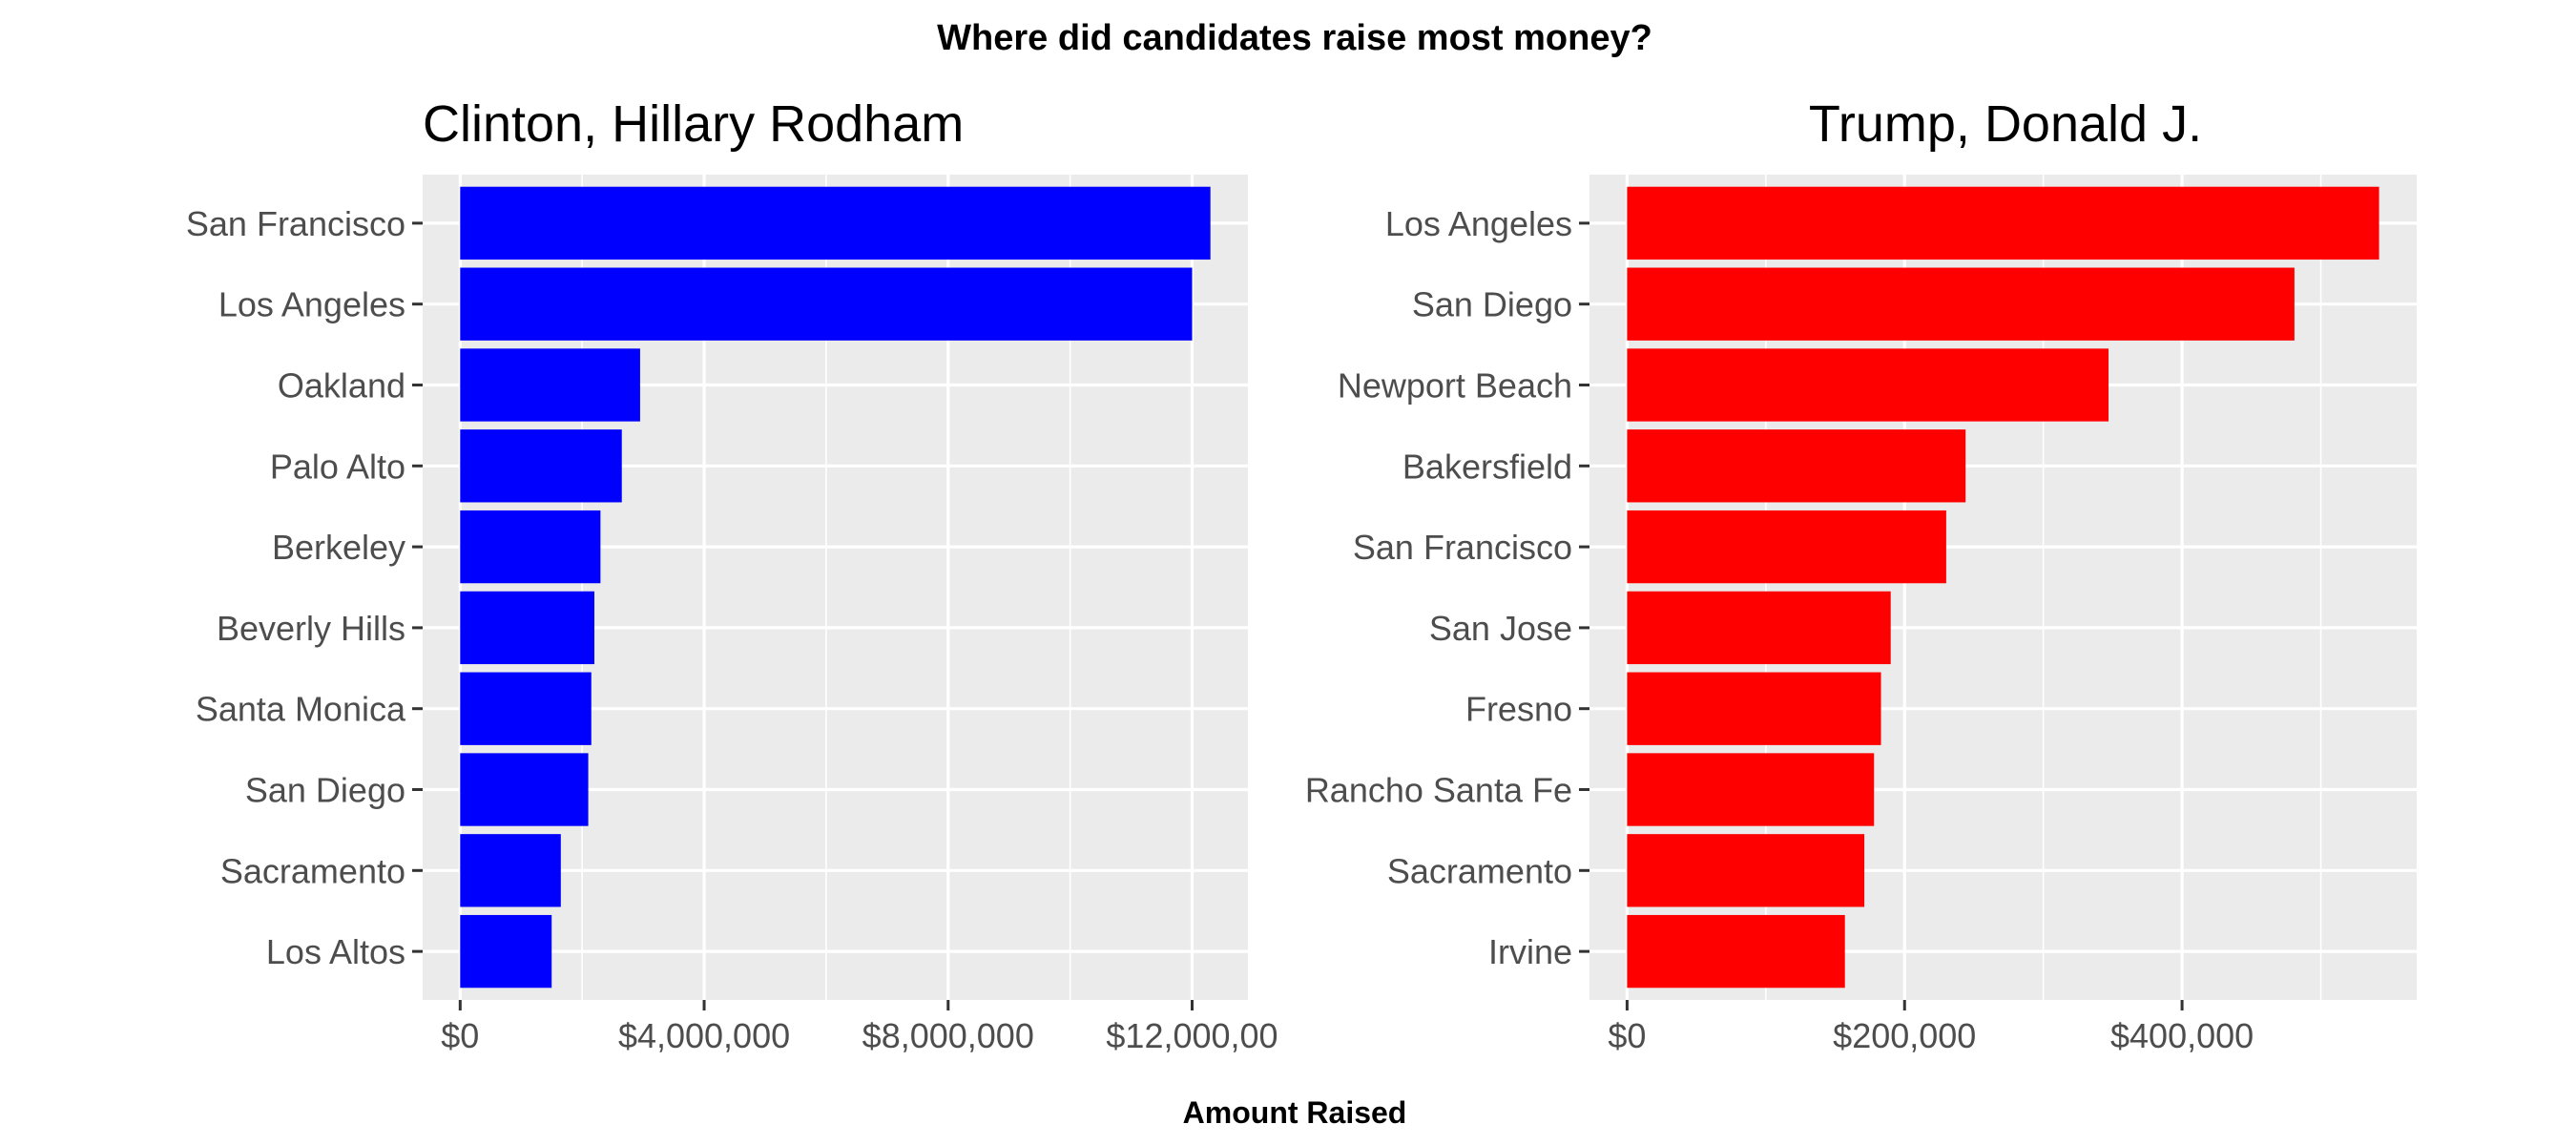  I want to click on bar-clinton-berkeley, so click(530, 547).